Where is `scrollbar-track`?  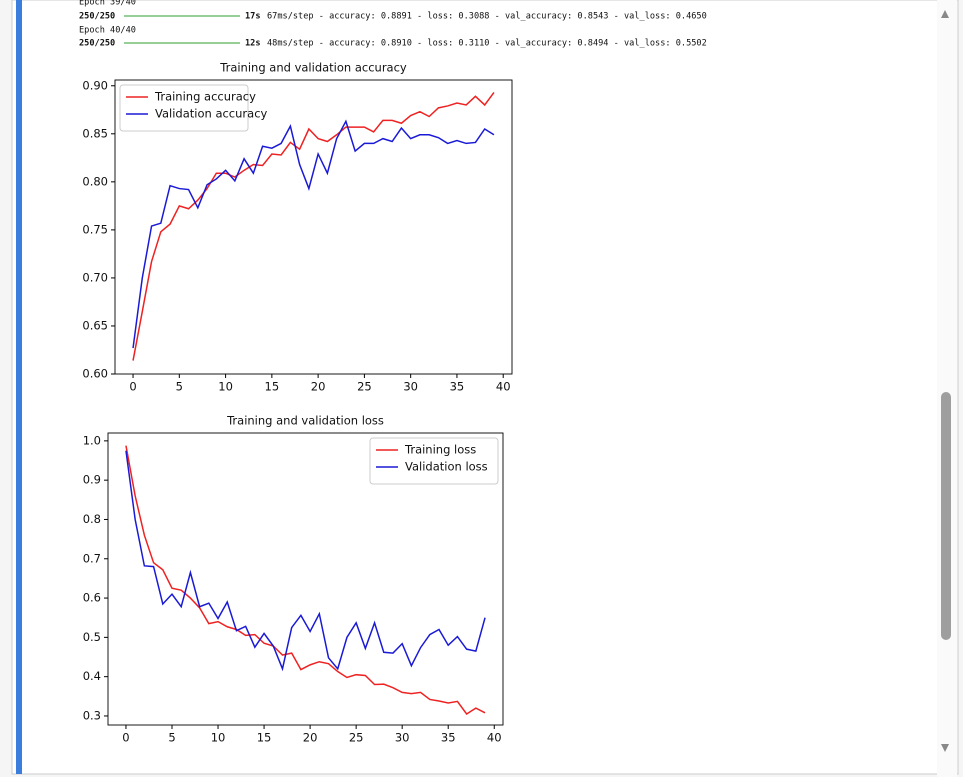
scrollbar-track is located at coordinates (947, 388).